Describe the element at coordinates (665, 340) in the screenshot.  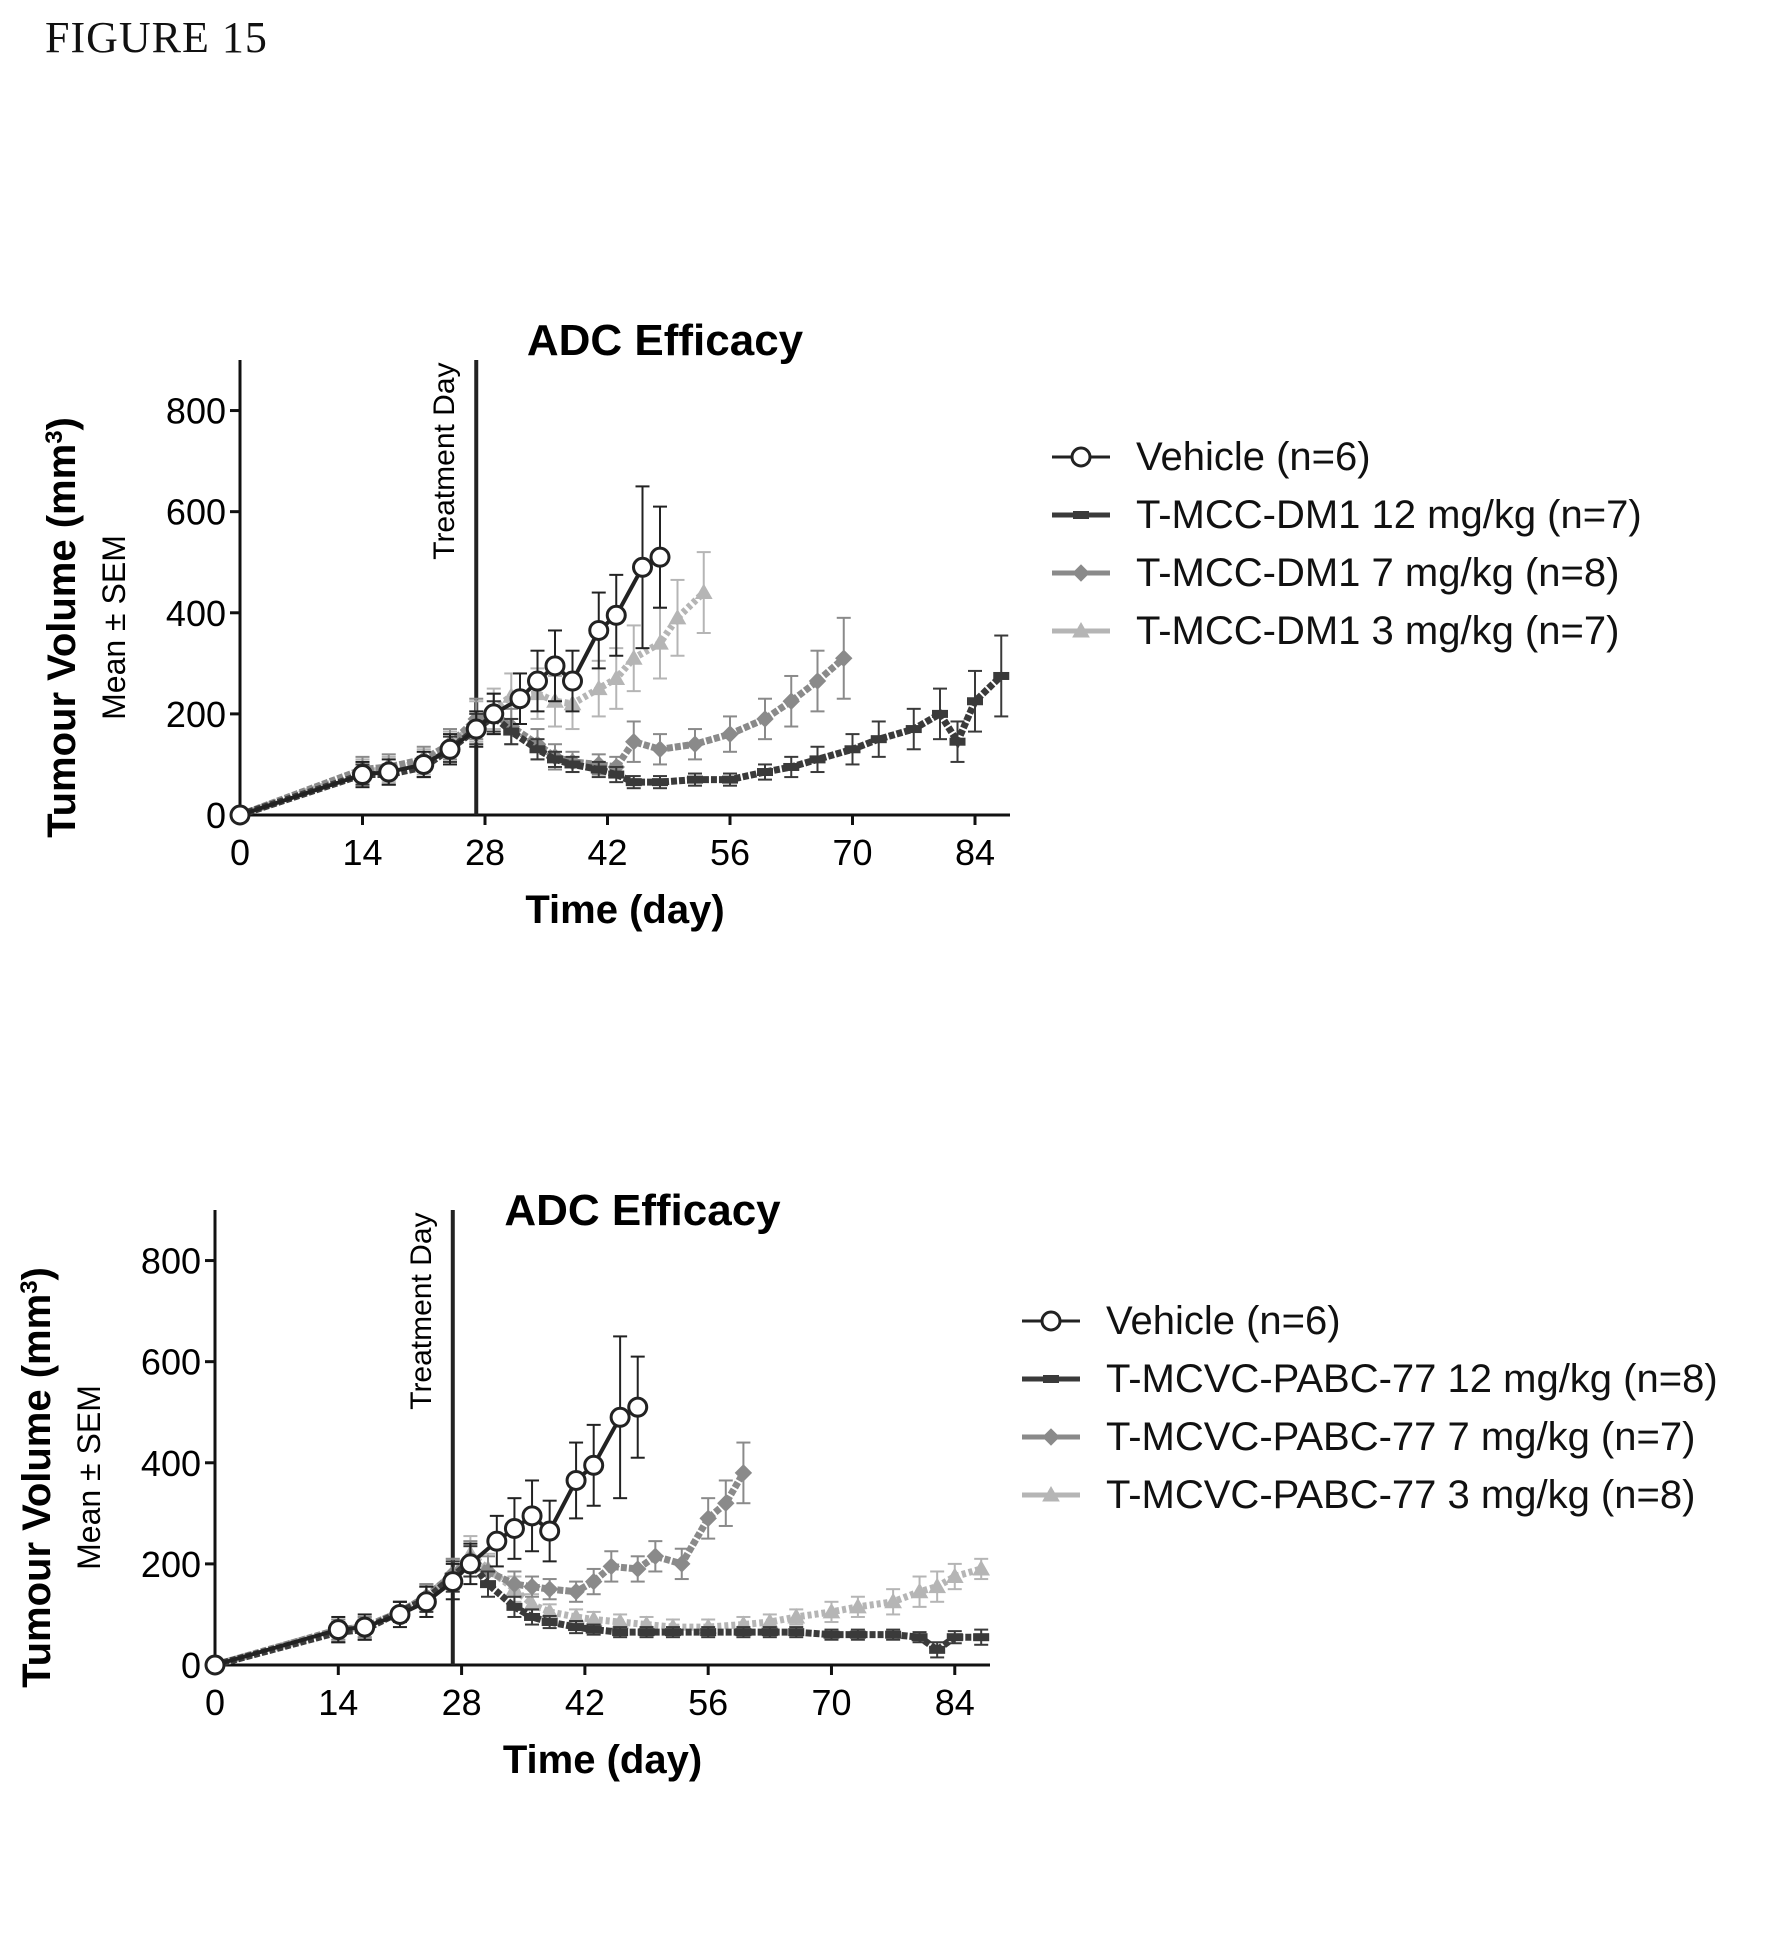
I see `chart-title: ADC Efficacy` at that location.